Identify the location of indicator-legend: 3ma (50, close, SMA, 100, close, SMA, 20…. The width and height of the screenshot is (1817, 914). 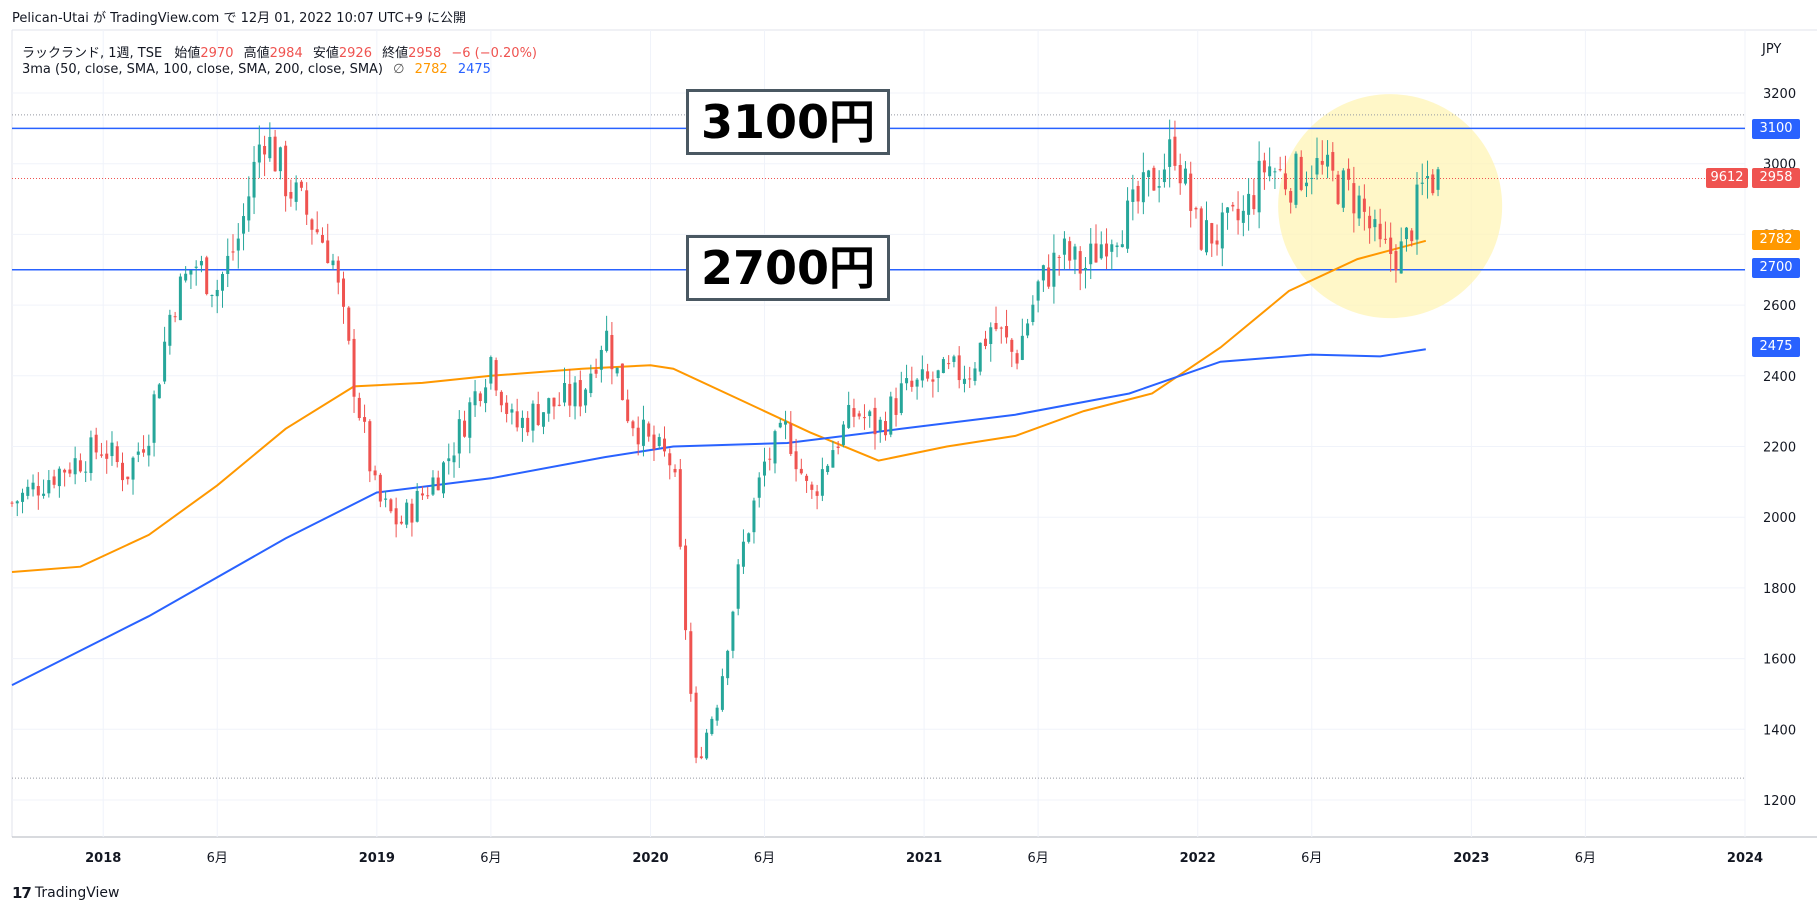
(256, 69).